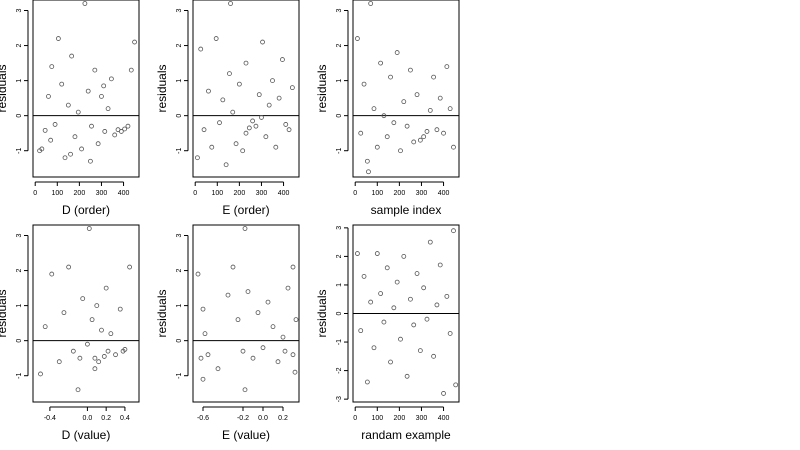  I want to click on x-tick-label: 0.0, so click(263, 418).